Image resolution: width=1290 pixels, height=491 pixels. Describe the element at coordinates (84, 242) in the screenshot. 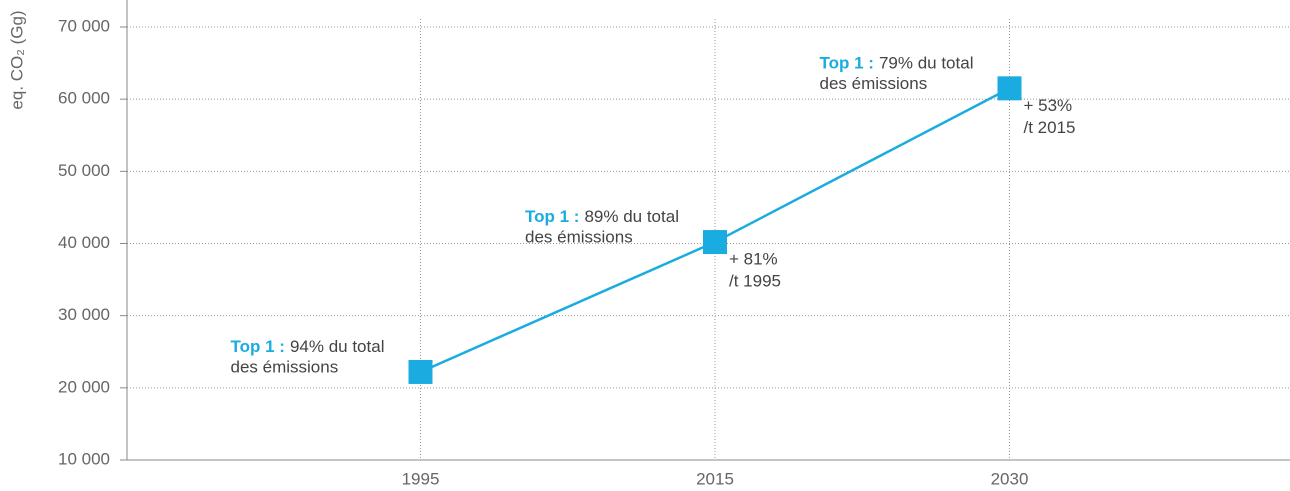

I see `y-tick-label: 40 000` at that location.